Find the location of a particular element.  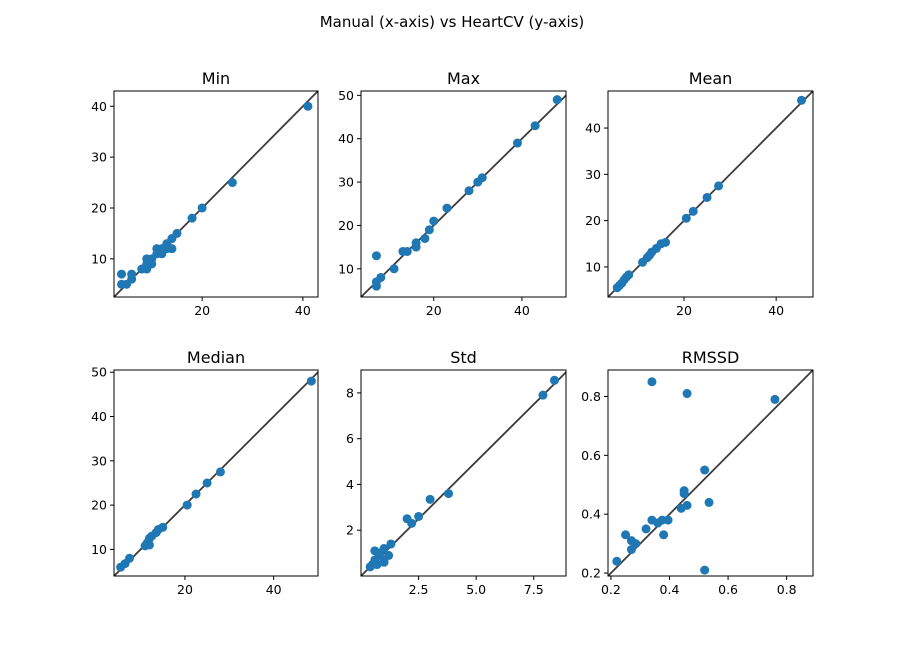

y-tick-label: 0.2 is located at coordinates (591, 573).